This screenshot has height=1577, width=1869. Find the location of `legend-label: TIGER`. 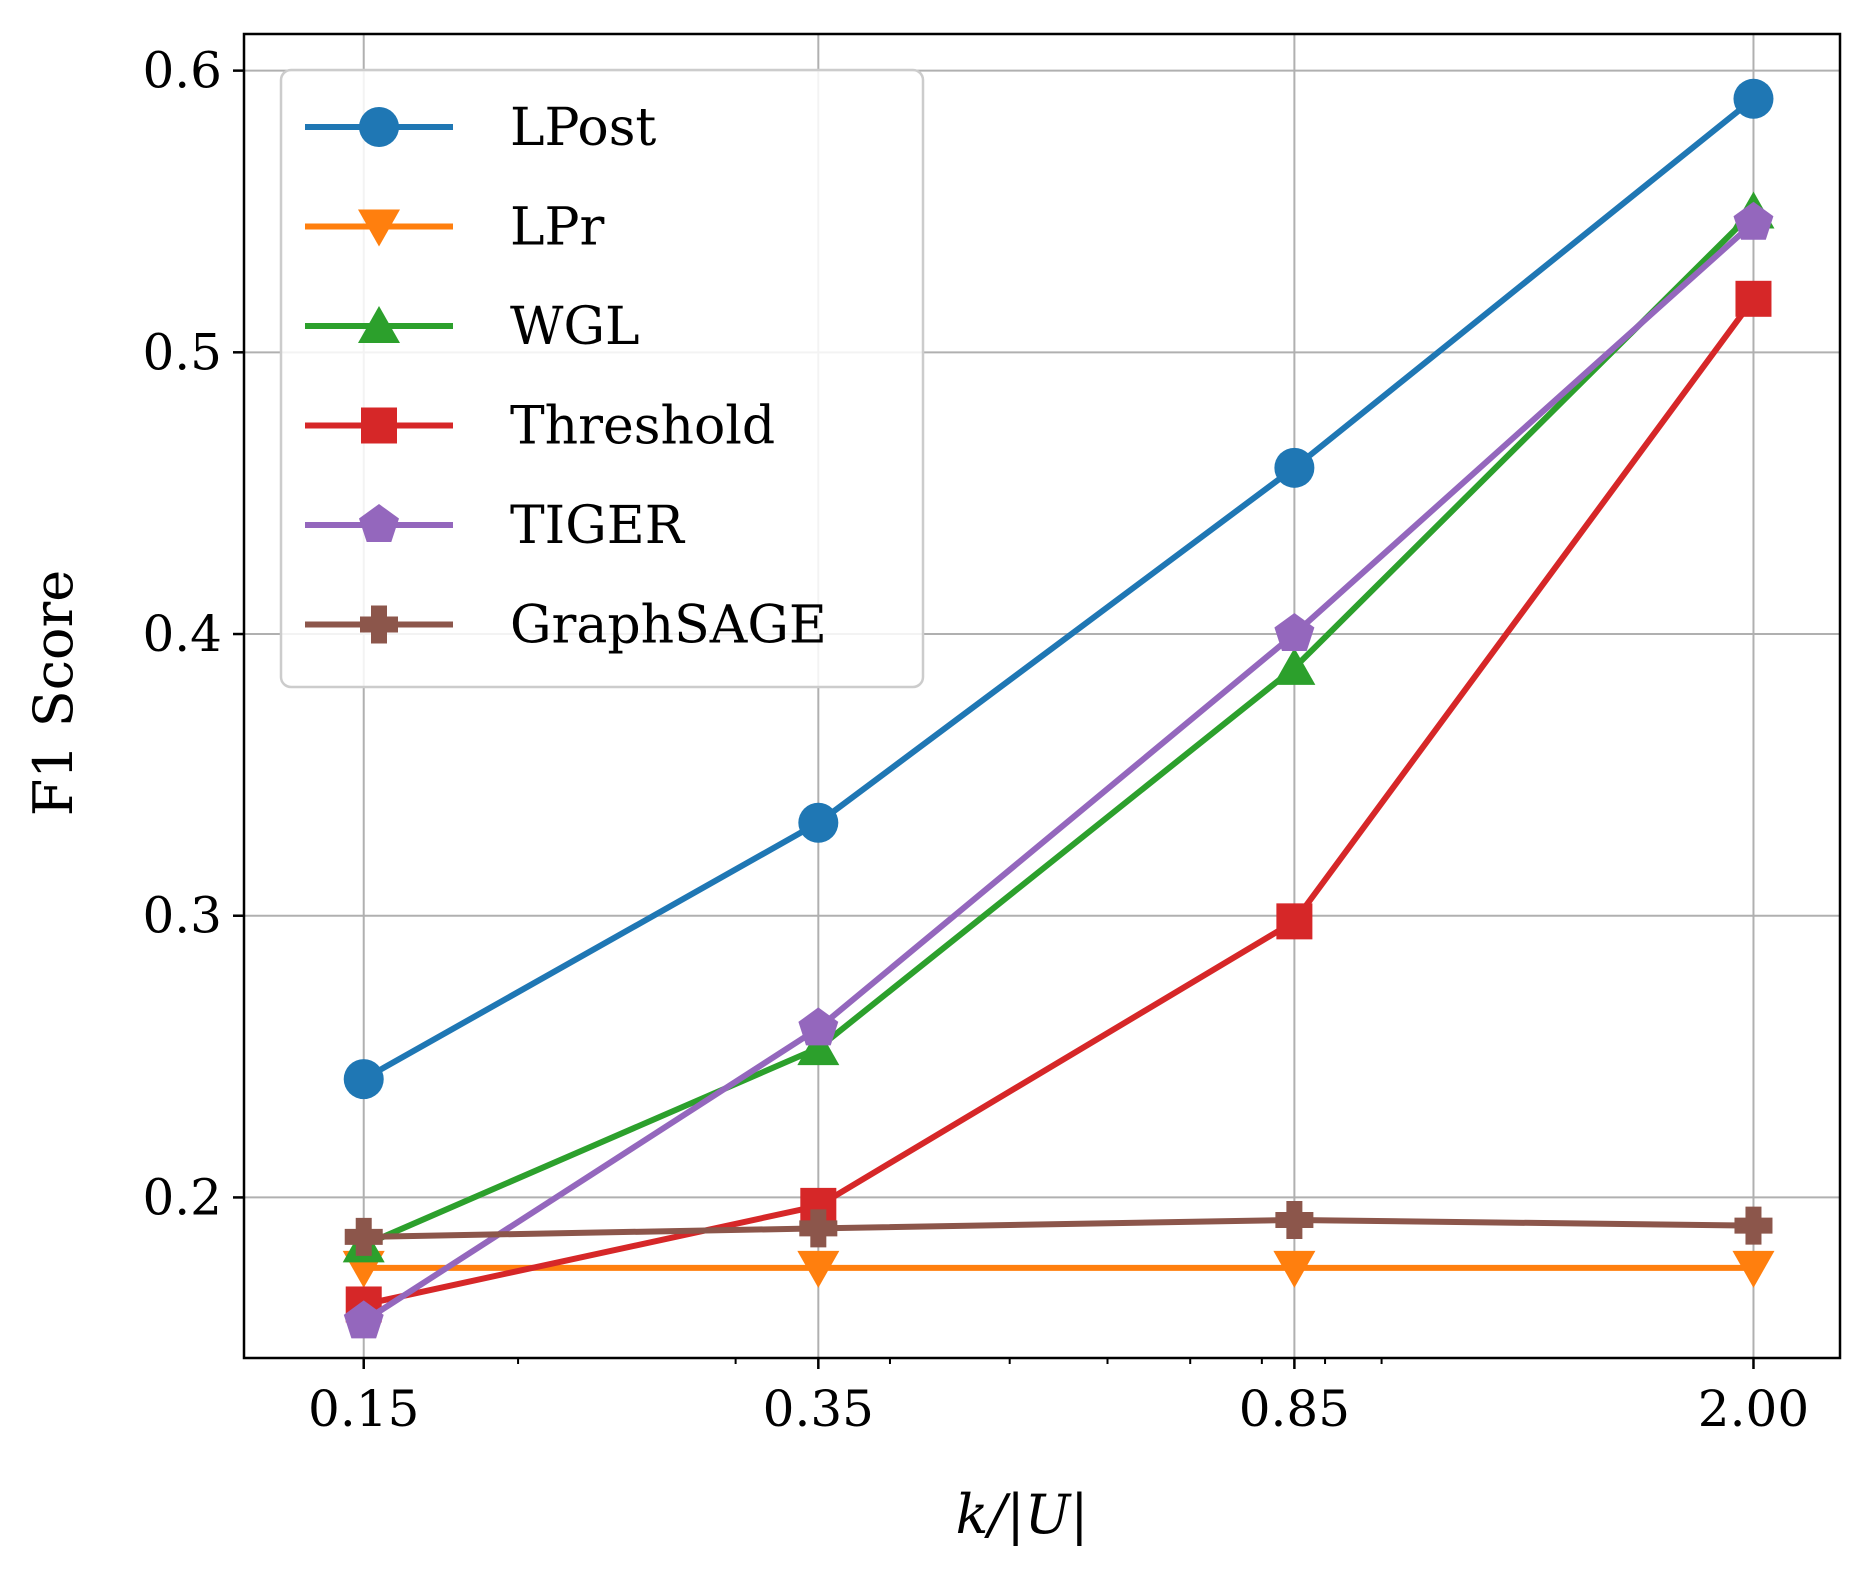

legend-label: TIGER is located at coordinates (598, 526).